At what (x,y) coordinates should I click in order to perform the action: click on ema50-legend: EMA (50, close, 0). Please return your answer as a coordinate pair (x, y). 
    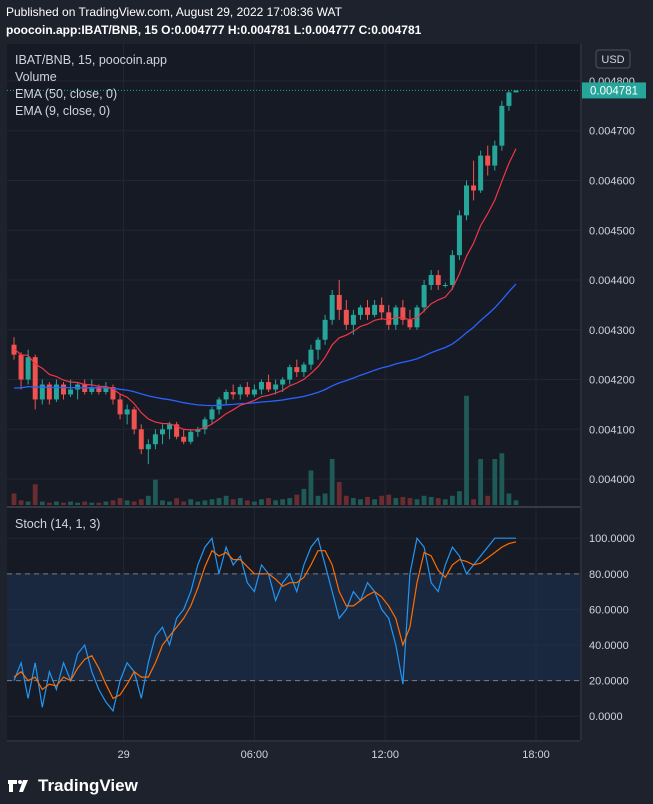
    Looking at the image, I should click on (66, 94).